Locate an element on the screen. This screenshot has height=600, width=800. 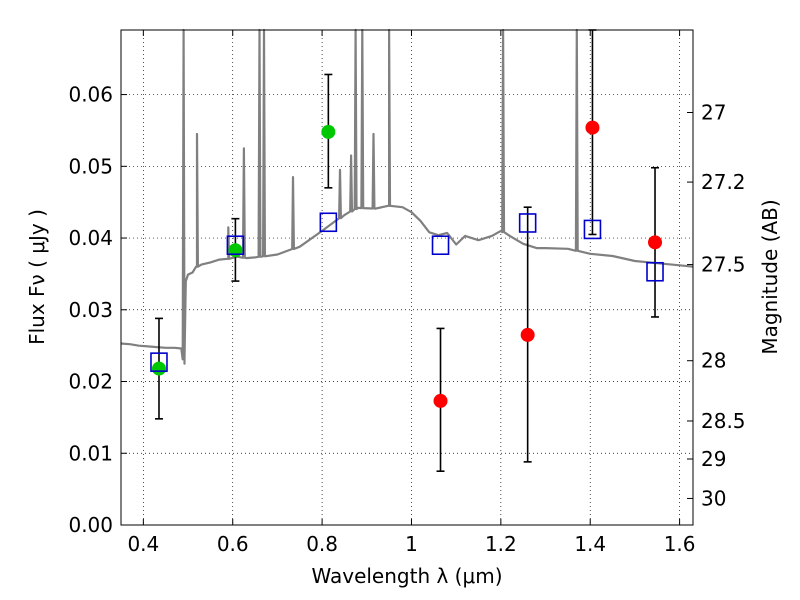
y-tick-label: 0.06 is located at coordinates (90, 95).